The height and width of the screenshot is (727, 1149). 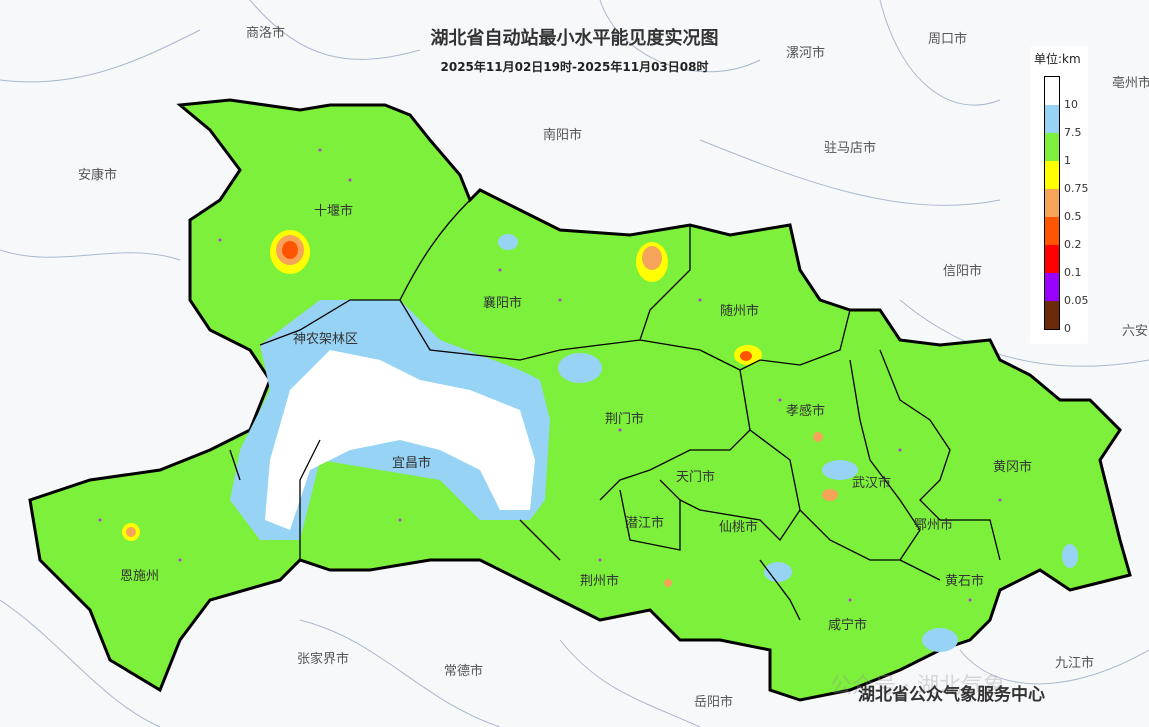 What do you see at coordinates (1067, 328) in the screenshot?
I see `legend-tick: 0` at bounding box center [1067, 328].